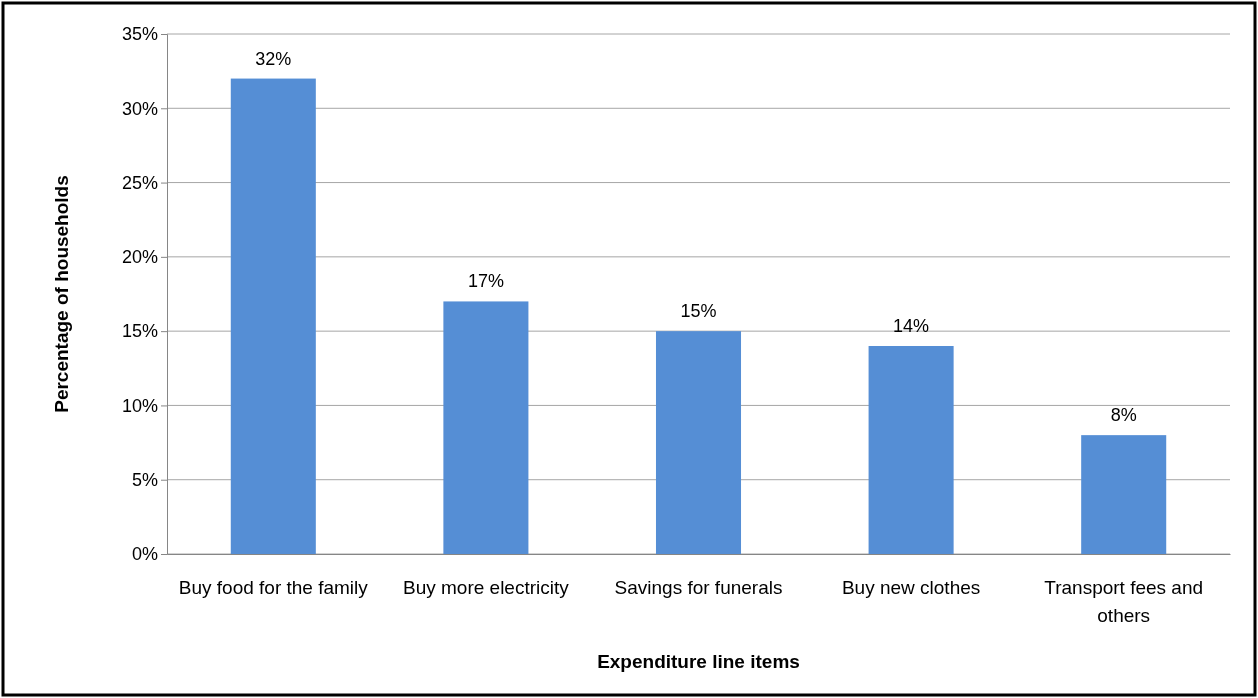  What do you see at coordinates (698, 661) in the screenshot?
I see `x-axis-title: Expenditure line items` at bounding box center [698, 661].